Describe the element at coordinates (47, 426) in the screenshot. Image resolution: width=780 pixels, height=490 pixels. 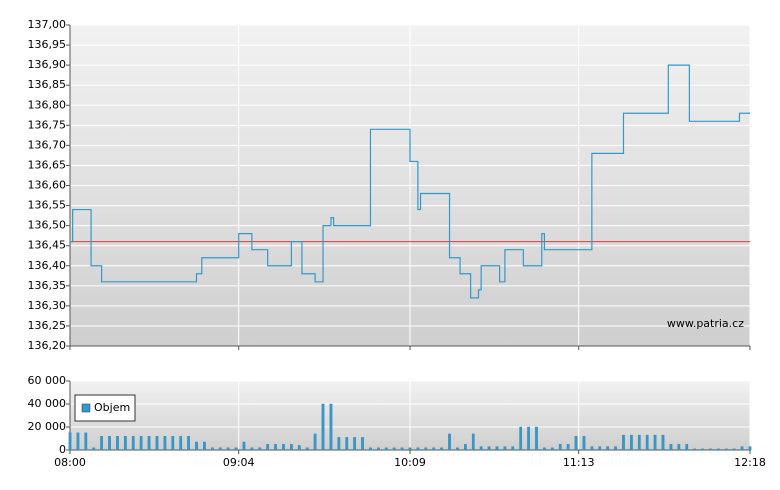
I see `y-tick-label: 20 000` at that location.